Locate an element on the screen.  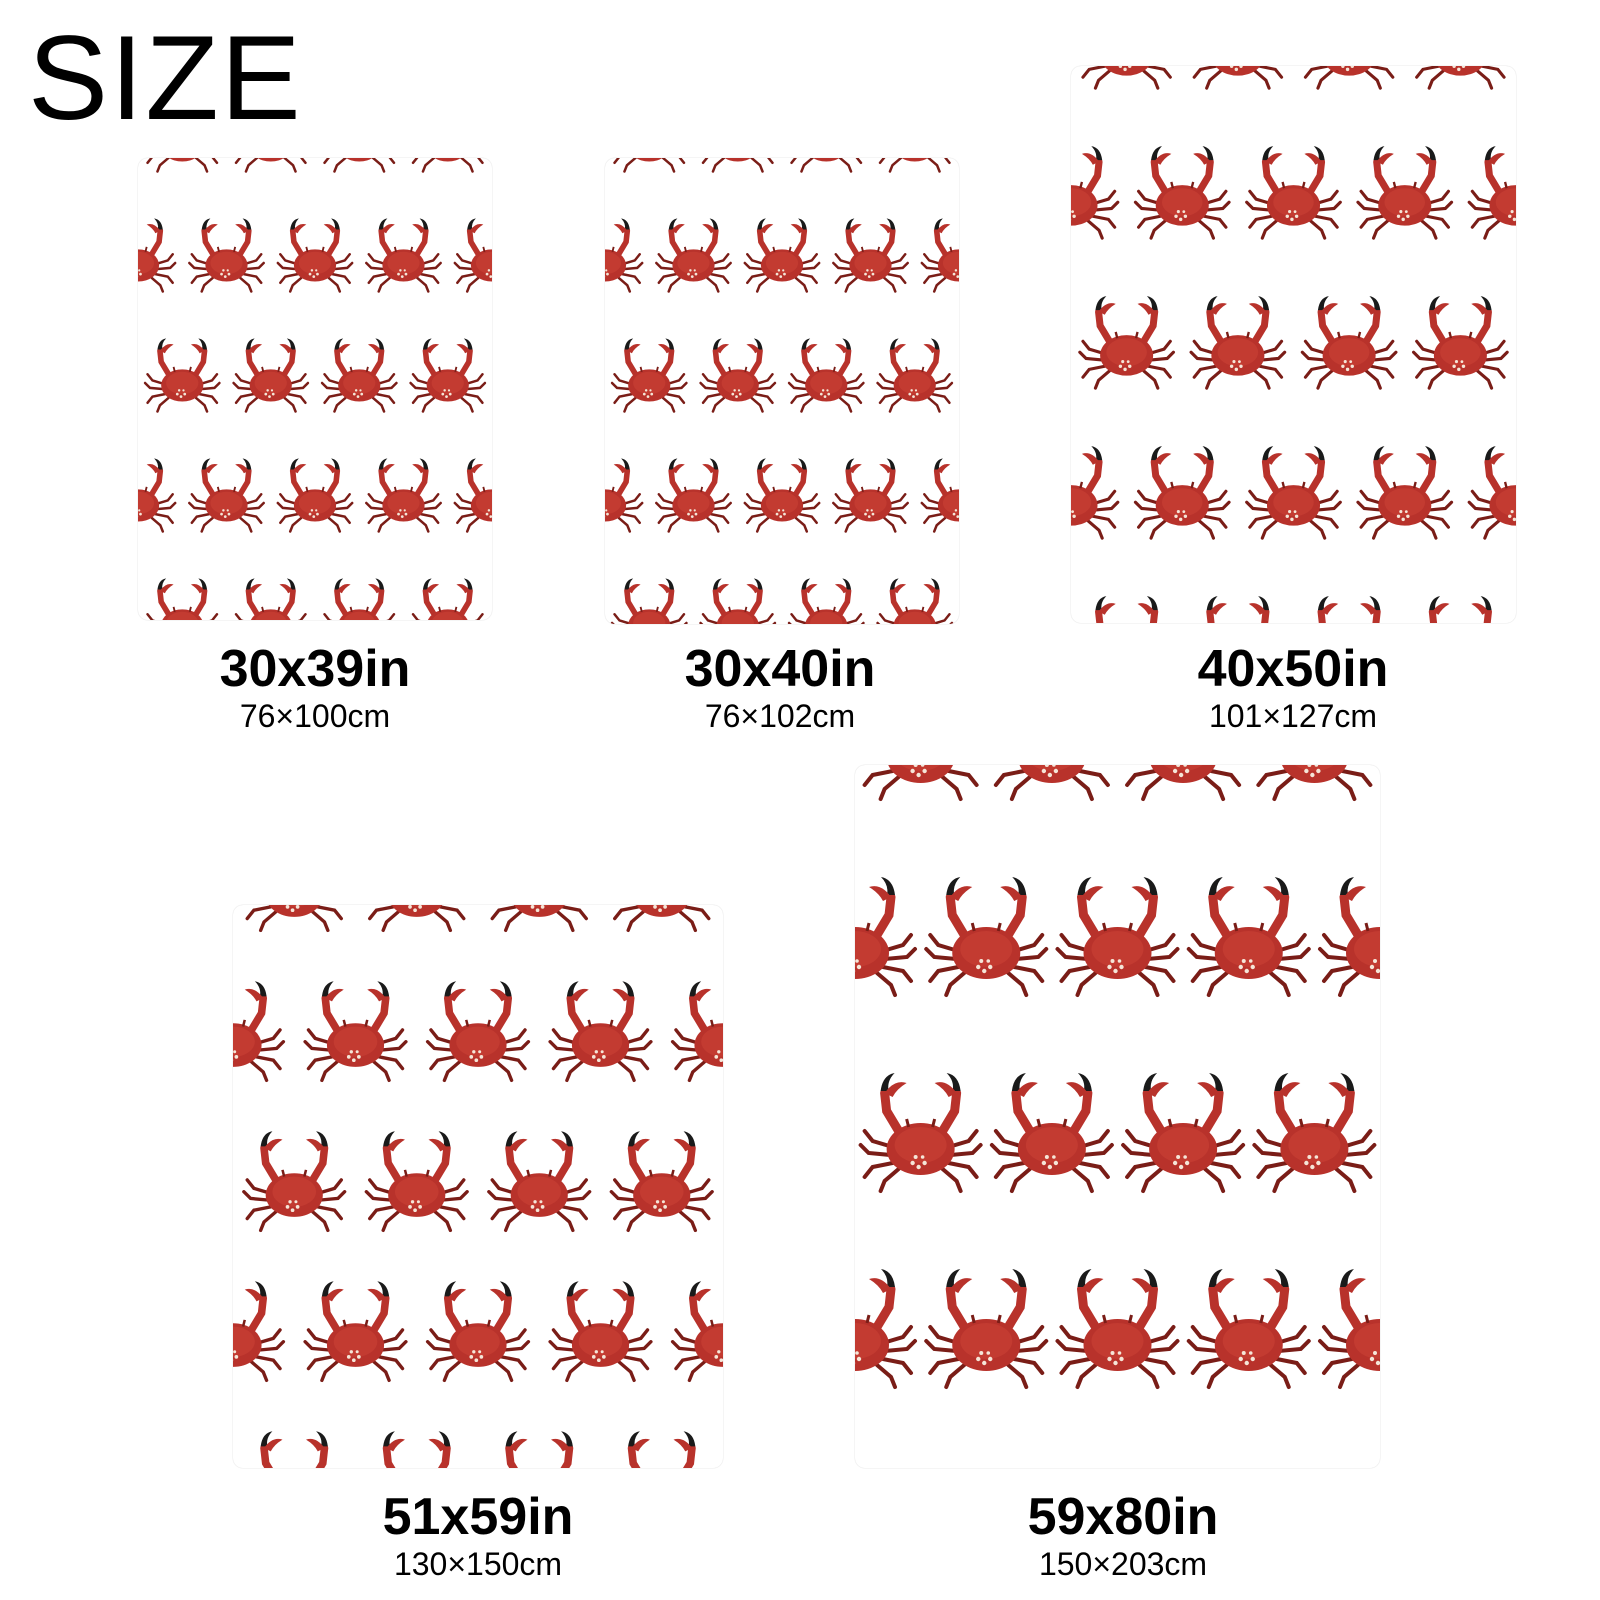
size-centimeters: 150×203cm is located at coordinates (1123, 1563).